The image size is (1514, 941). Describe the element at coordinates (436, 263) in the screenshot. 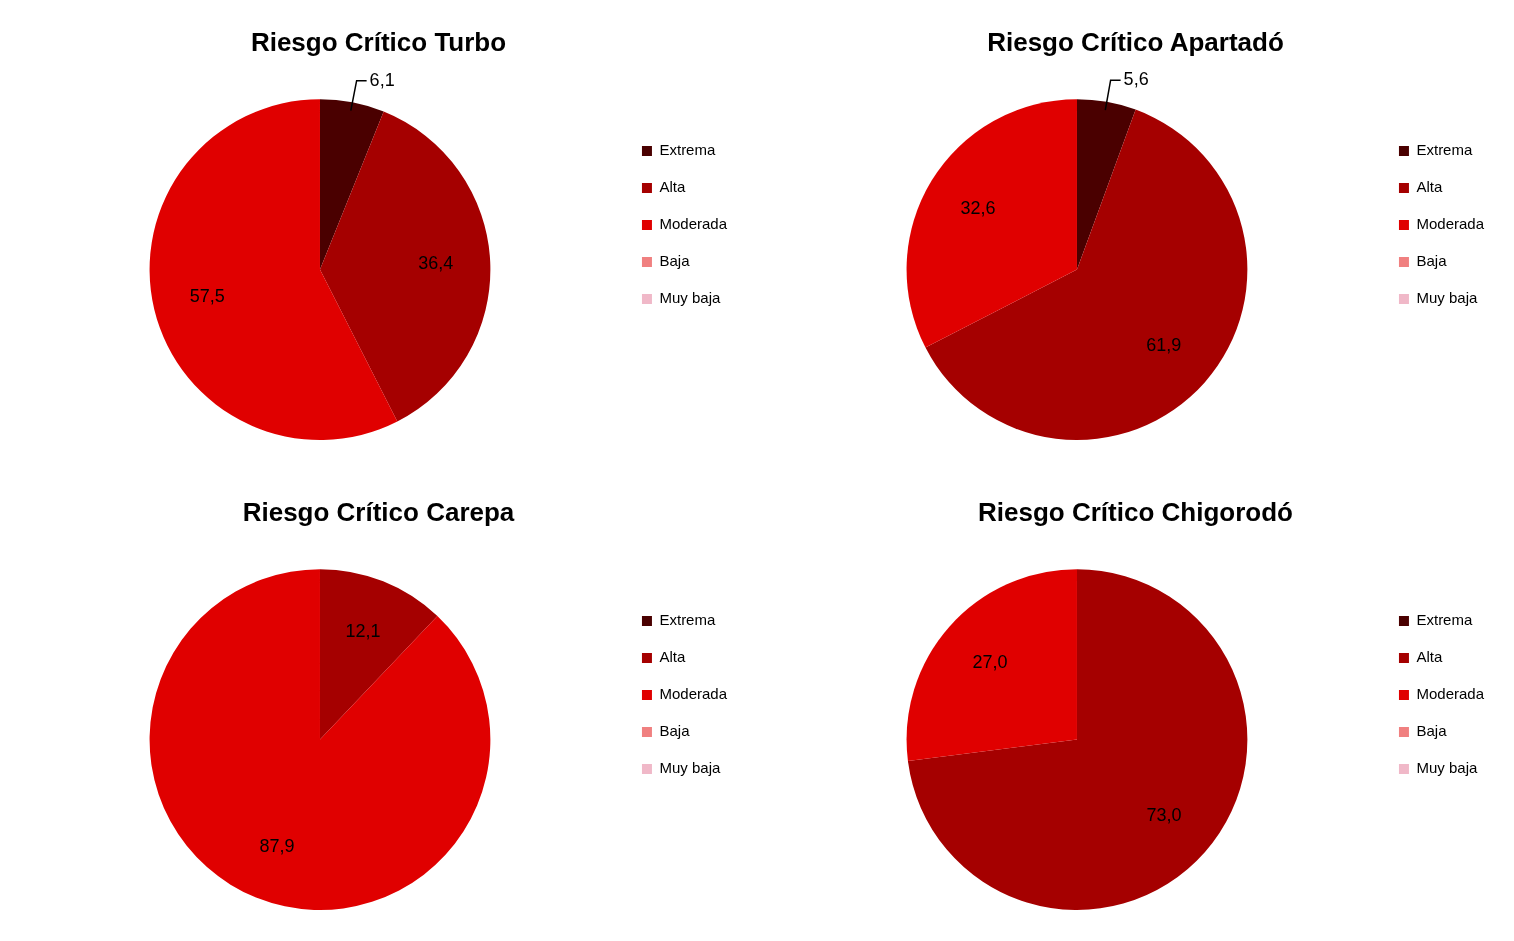

I see `data-label: 36,4` at that location.